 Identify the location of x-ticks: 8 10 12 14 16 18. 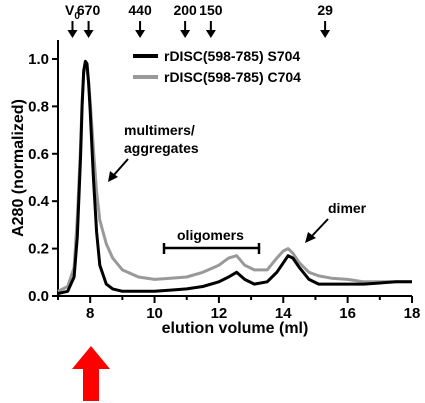
(239, 309).